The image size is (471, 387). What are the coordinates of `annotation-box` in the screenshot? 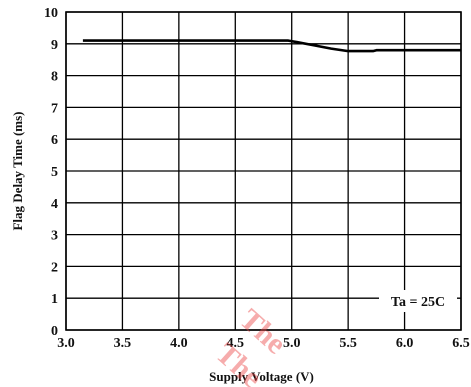 It's located at (418, 301).